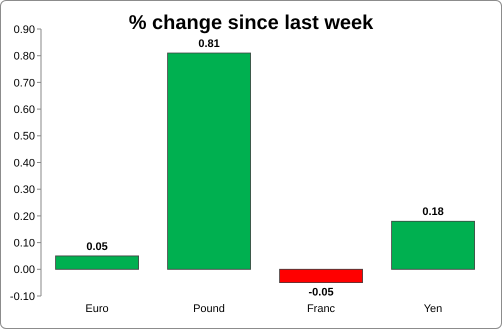  I want to click on data-label: 0.81, so click(209, 44).